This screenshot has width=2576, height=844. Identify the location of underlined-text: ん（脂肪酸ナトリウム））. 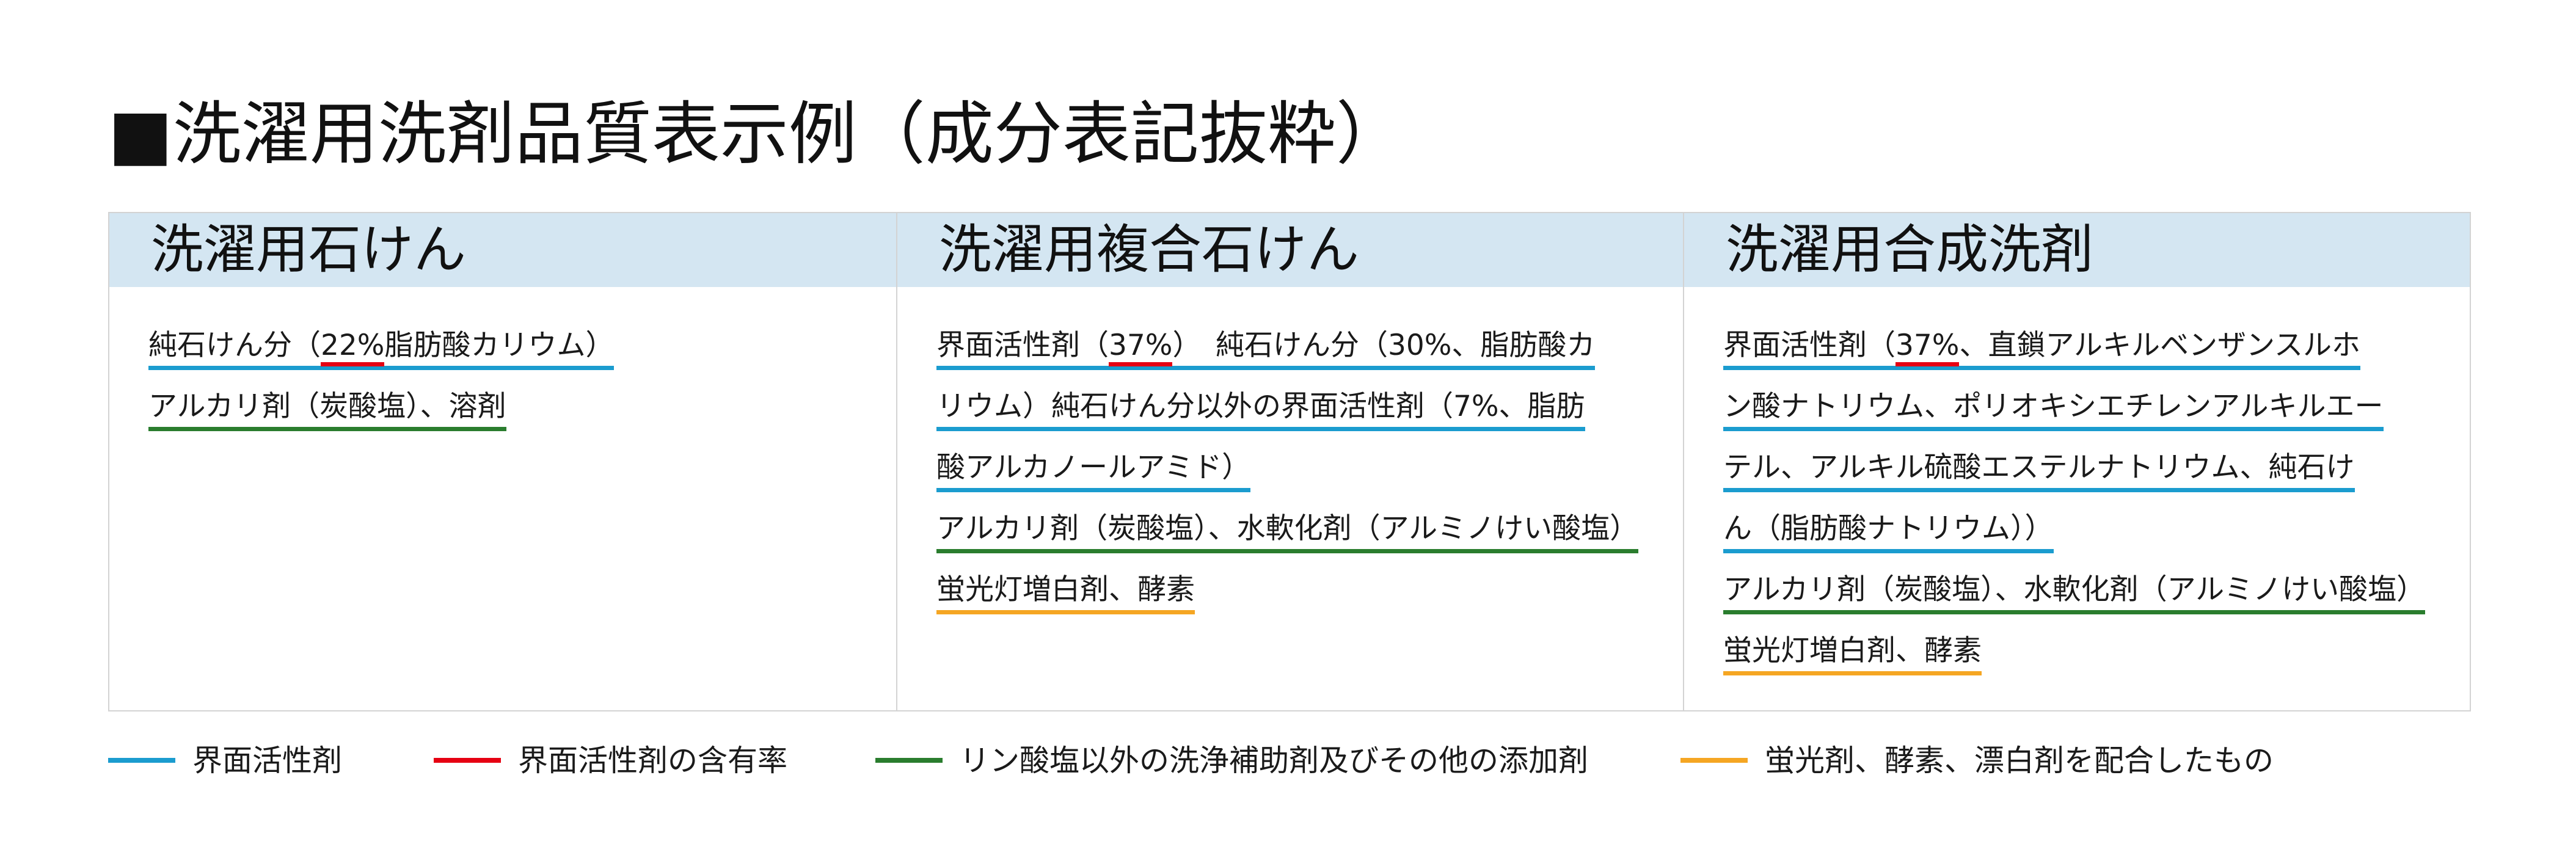
(1889, 532).